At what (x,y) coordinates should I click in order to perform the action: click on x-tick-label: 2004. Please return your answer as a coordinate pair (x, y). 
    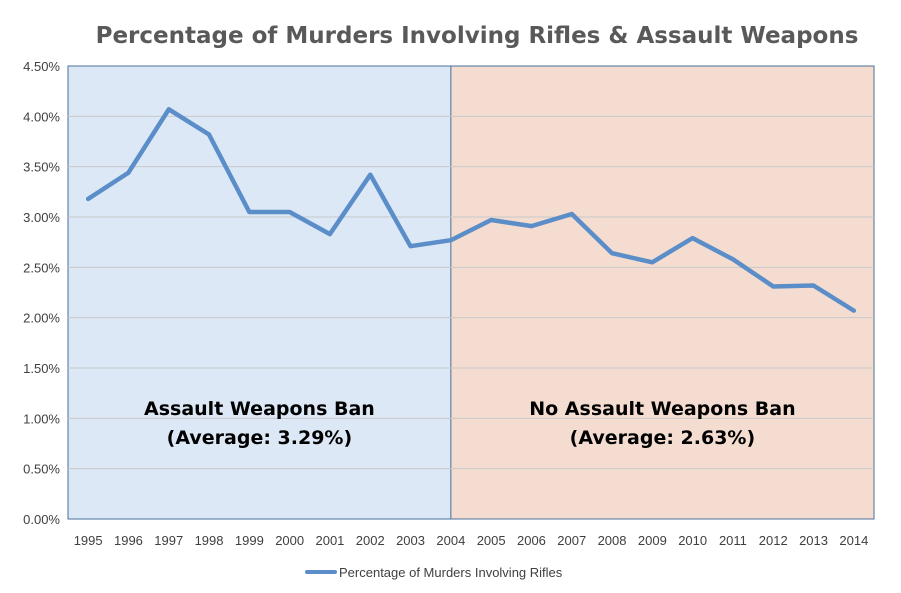
    Looking at the image, I should click on (450, 540).